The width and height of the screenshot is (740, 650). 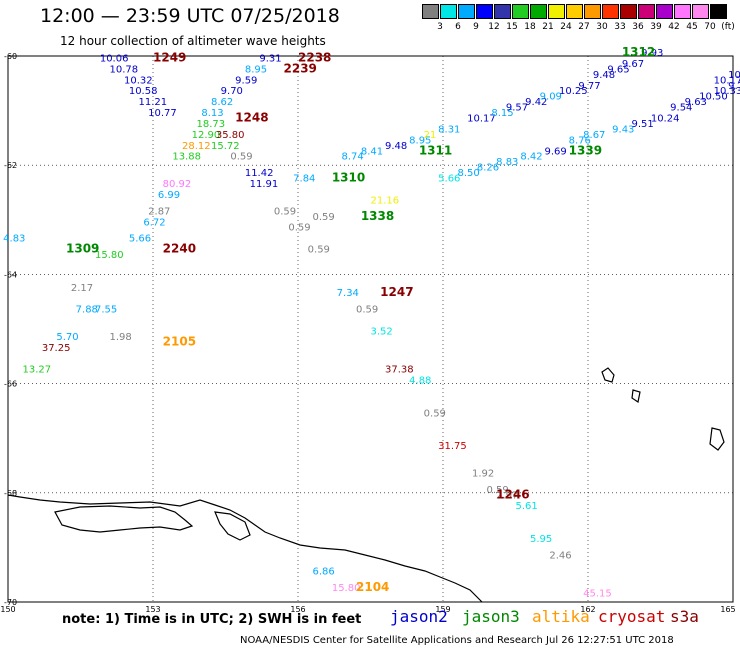 I want to click on longitude-tick-label: 159, so click(x=442, y=609).